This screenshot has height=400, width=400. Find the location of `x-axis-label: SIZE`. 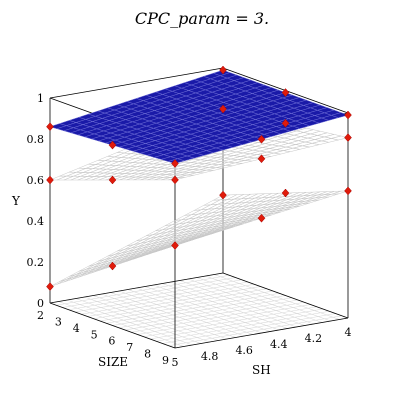

x-axis-label: SIZE is located at coordinates (113, 362).